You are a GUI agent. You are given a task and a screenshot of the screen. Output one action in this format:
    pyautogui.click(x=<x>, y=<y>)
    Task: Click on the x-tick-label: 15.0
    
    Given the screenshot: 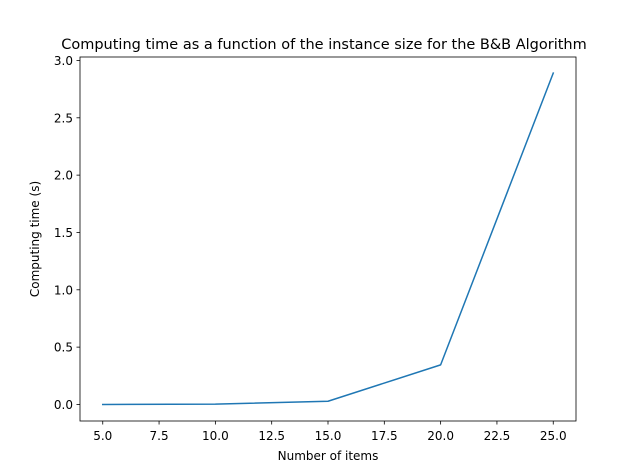 What is the action you would take?
    pyautogui.click(x=328, y=436)
    